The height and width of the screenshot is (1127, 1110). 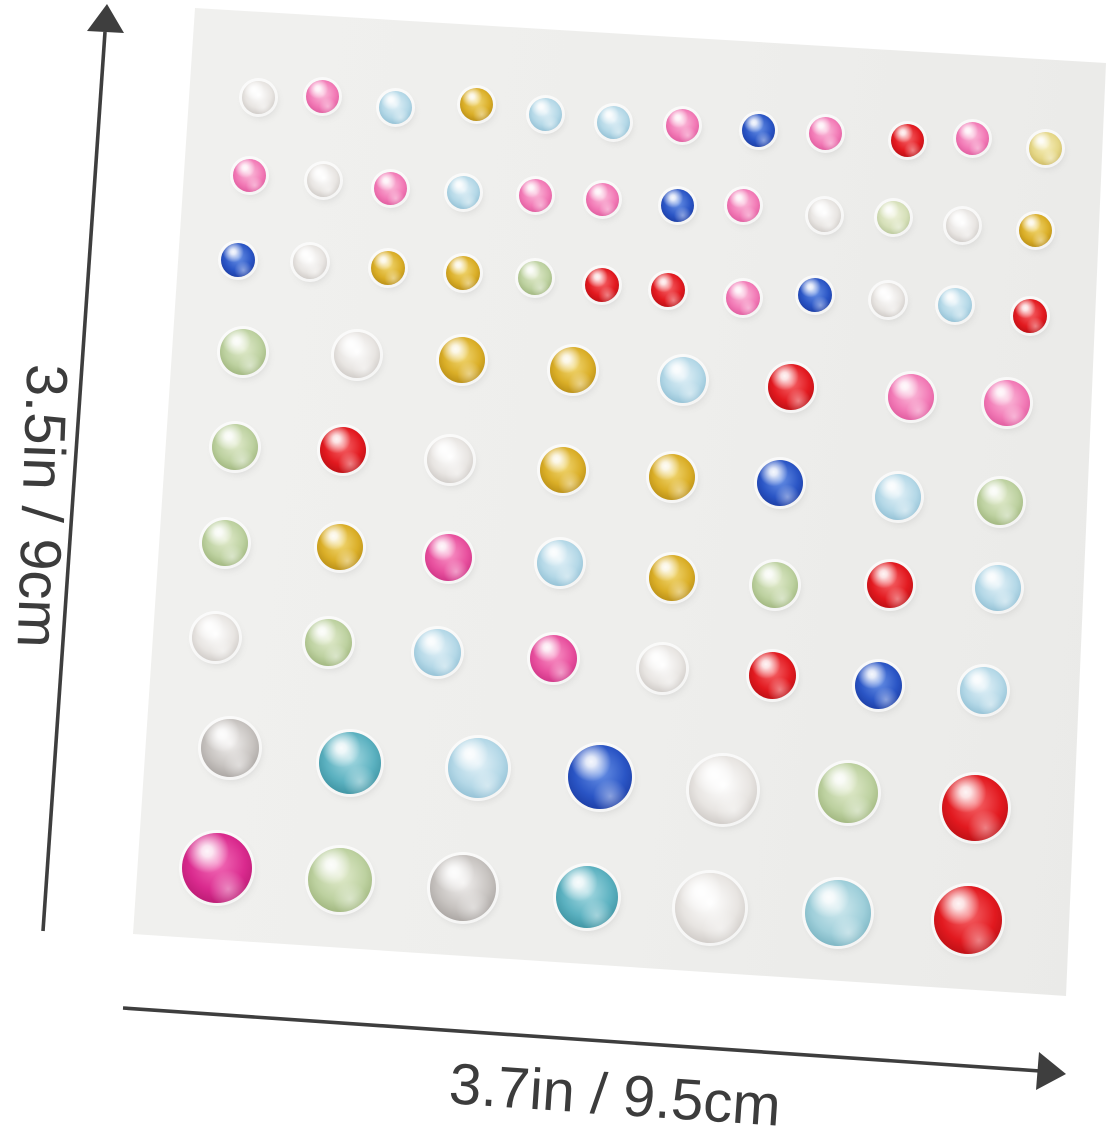 What do you see at coordinates (42, 506) in the screenshot?
I see `height-dimension-label: 3.5in / 9cm` at bounding box center [42, 506].